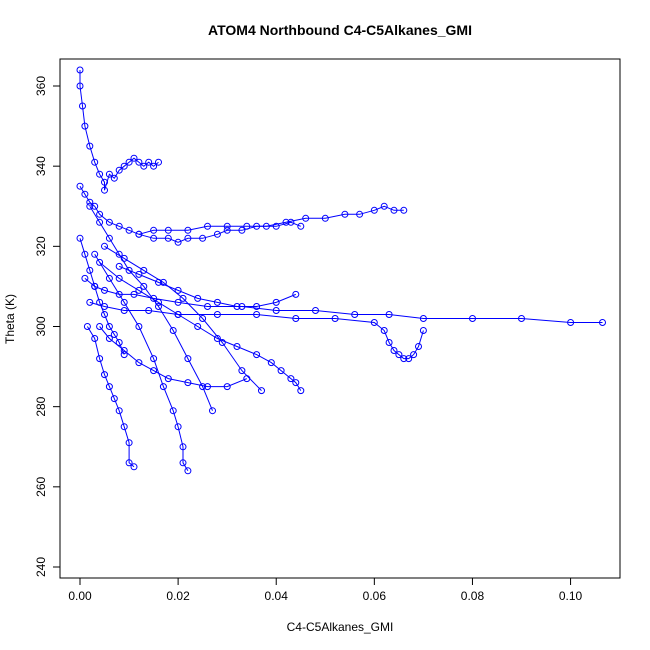 The image size is (650, 650). What do you see at coordinates (80, 596) in the screenshot?
I see `x-tick-label: 0.00` at bounding box center [80, 596].